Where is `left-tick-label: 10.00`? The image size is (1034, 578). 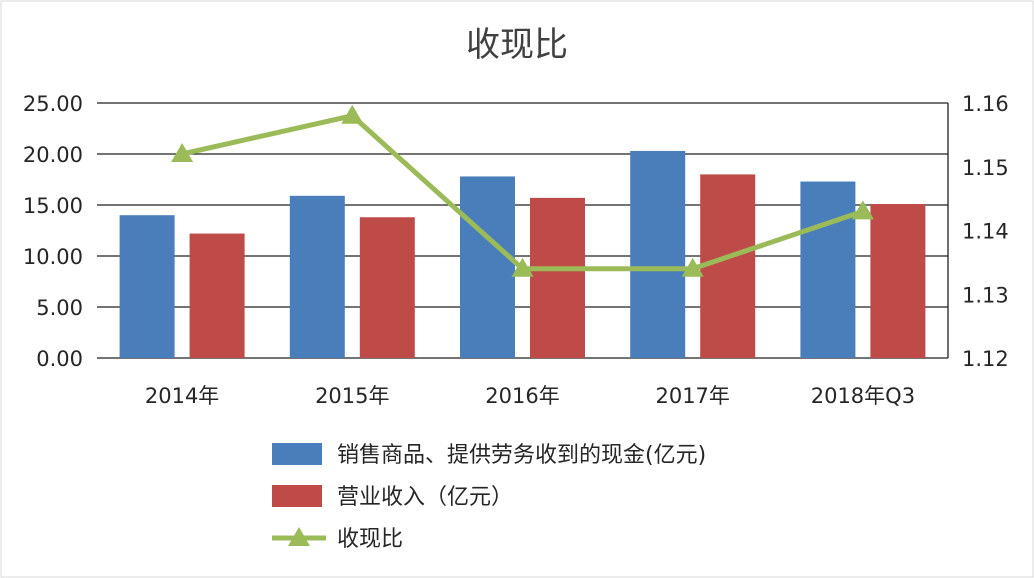 left-tick-label: 10.00 is located at coordinates (53, 257).